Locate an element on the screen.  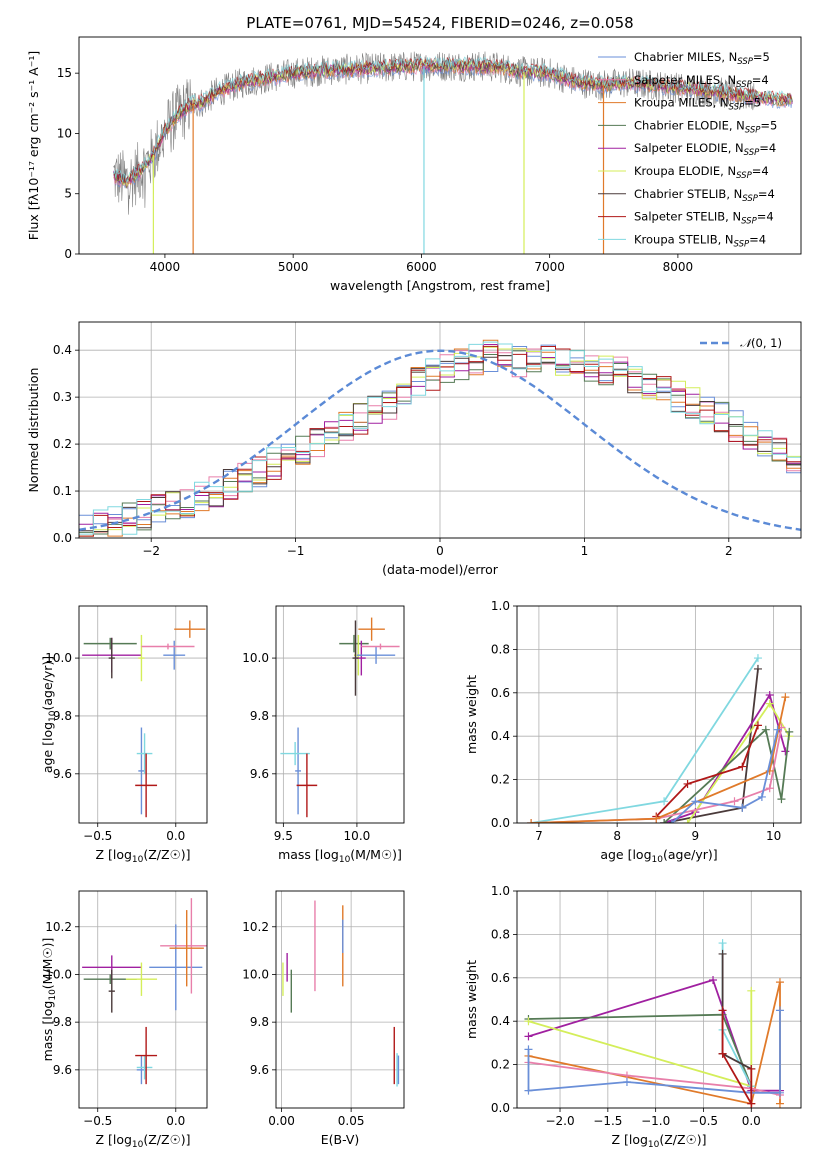
legend-entry: Kroupa MILES, NSSP=5 is located at coordinates (697, 104).